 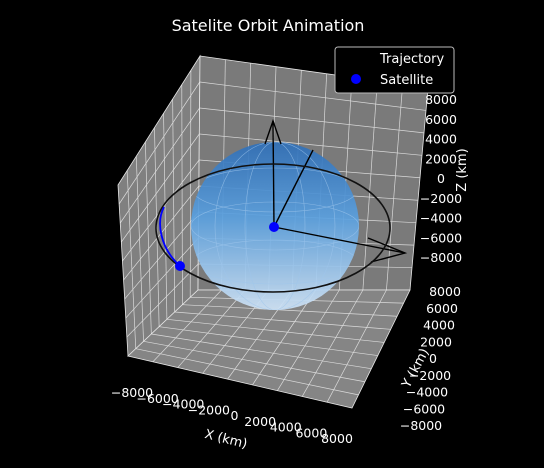 What do you see at coordinates (441, 99) in the screenshot?
I see `z-tick-label: 8000` at bounding box center [441, 99].